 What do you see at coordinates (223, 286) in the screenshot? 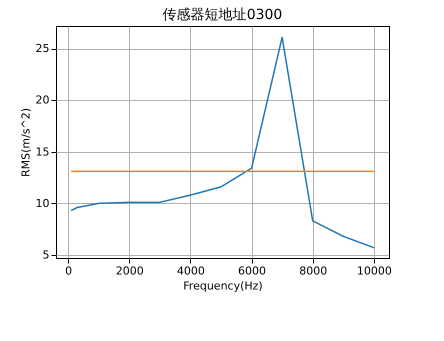
I see `x-axis-title: Frequency(Hz)` at bounding box center [223, 286].